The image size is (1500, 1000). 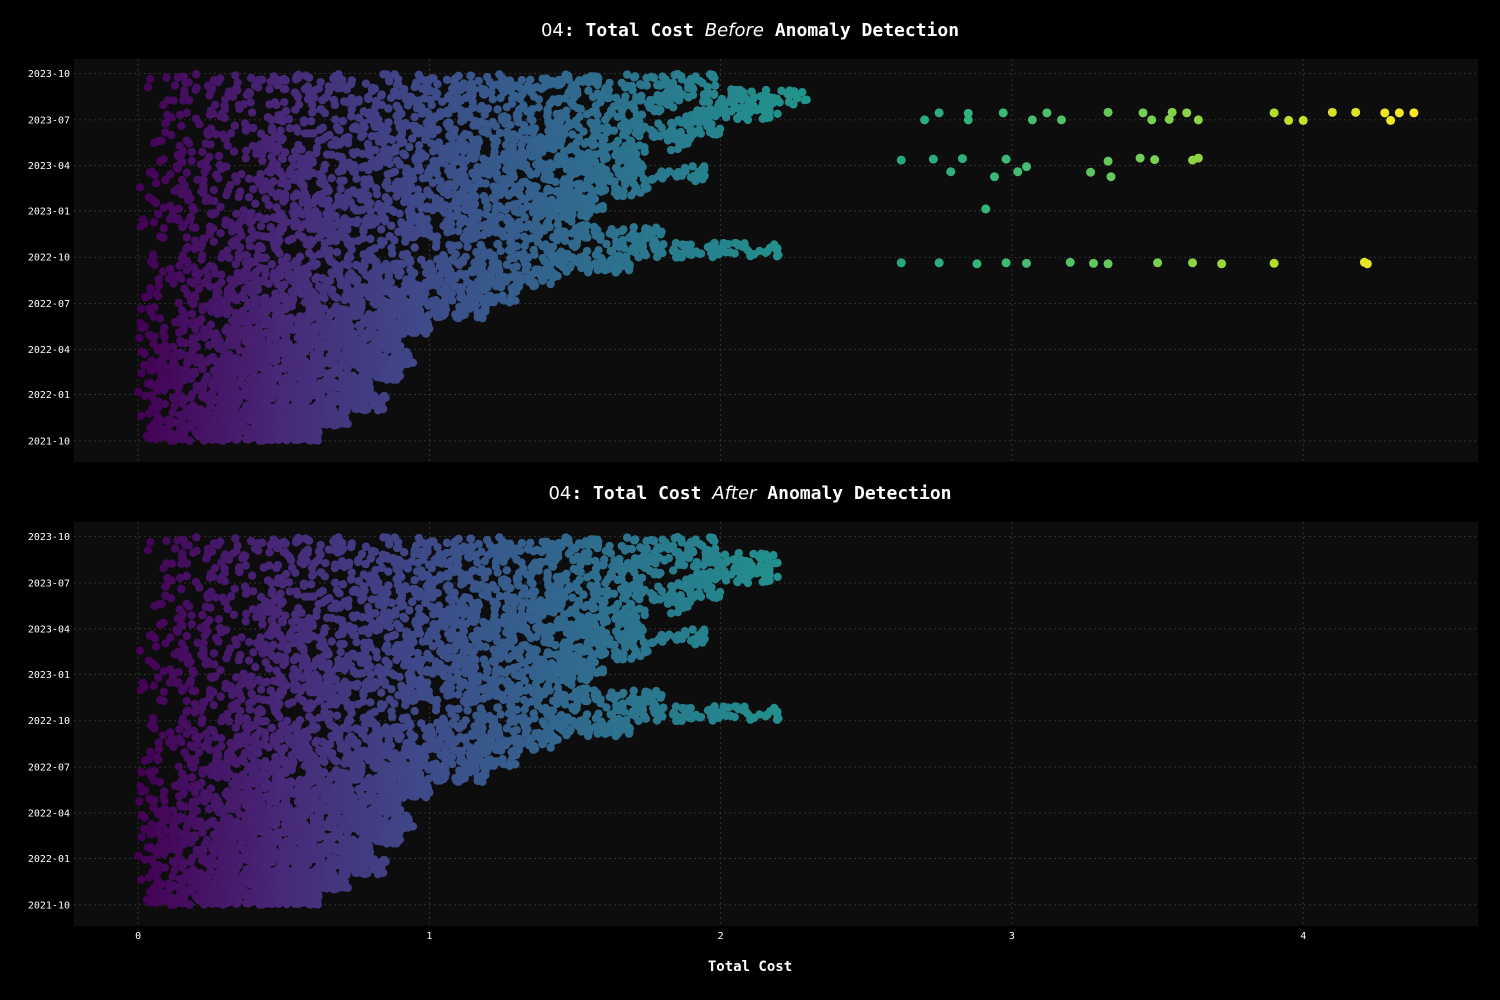 What do you see at coordinates (560, 493) in the screenshot?
I see `title-part: 04` at bounding box center [560, 493].